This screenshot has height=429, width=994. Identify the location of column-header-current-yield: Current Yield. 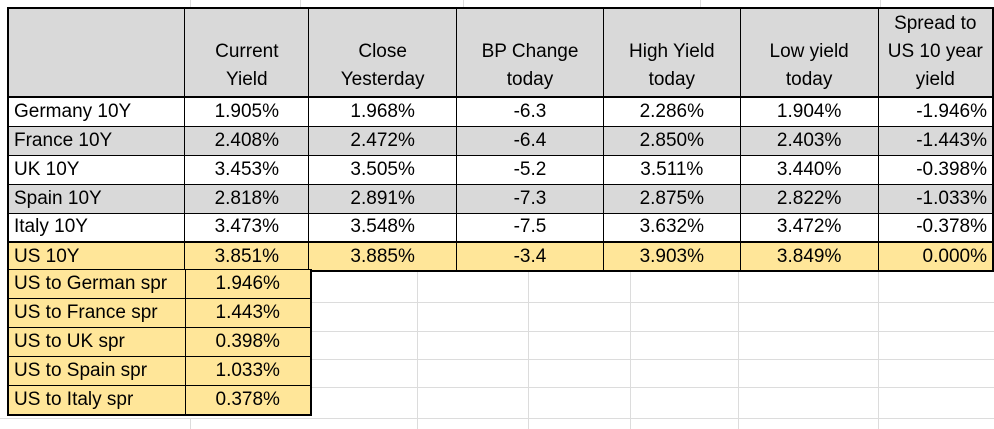
(247, 52).